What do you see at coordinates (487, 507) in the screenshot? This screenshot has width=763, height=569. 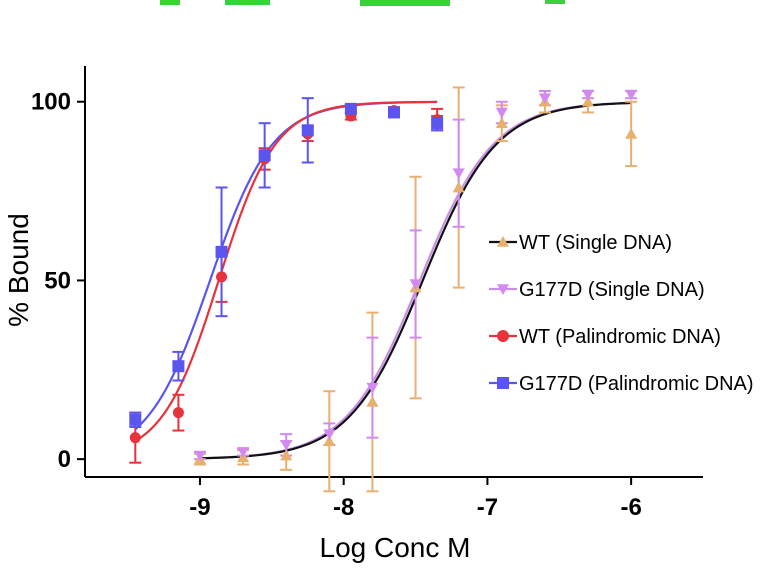 I see `x-tick-label: -7` at bounding box center [487, 507].